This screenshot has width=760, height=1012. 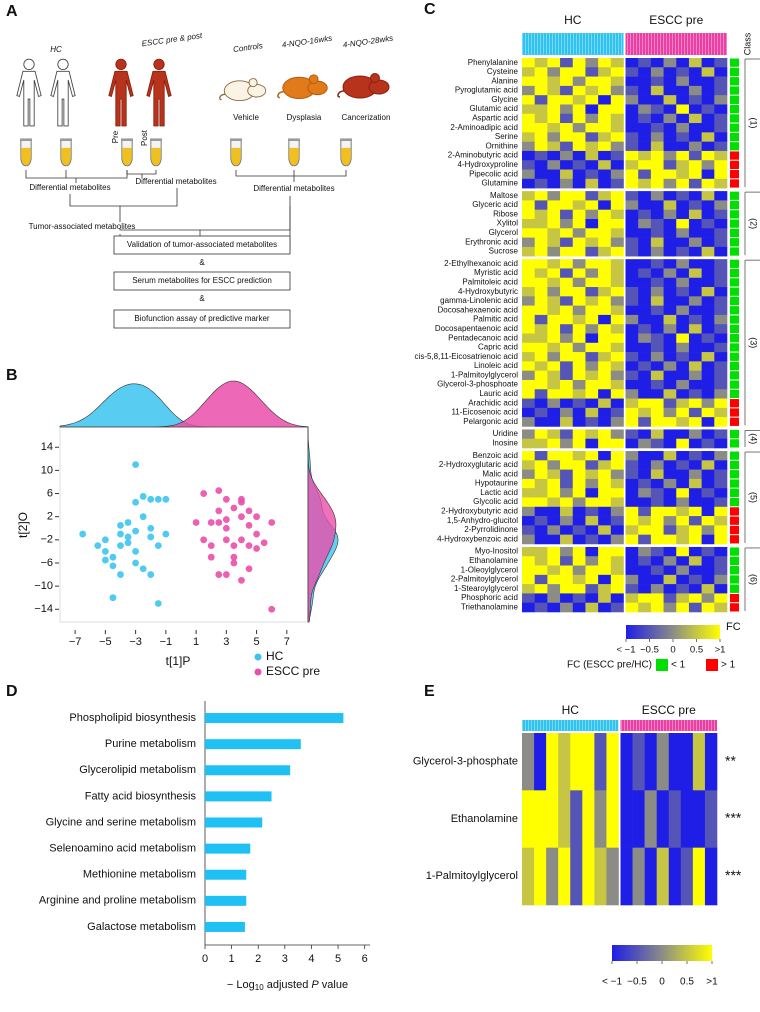 What do you see at coordinates (504, 251) in the screenshot?
I see `row-label: Sucrose` at bounding box center [504, 251].